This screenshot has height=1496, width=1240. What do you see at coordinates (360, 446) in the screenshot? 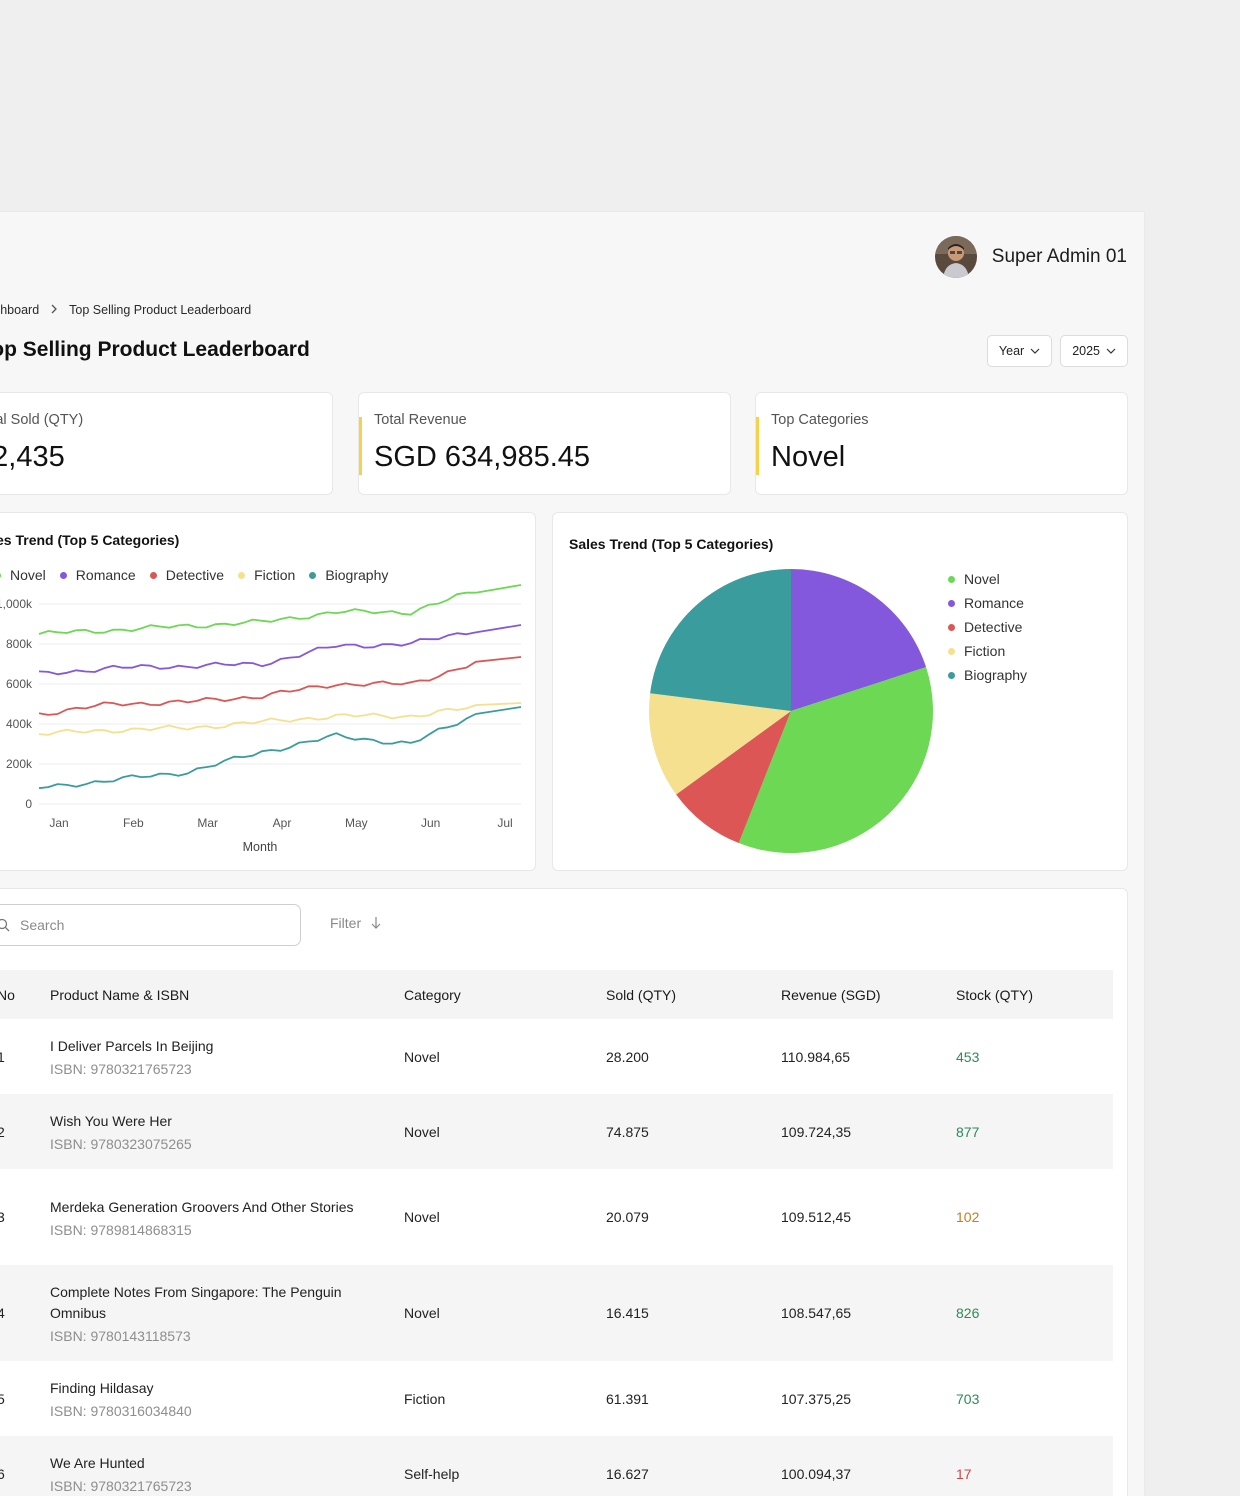
I see `stat-accent-bar` at bounding box center [360, 446].